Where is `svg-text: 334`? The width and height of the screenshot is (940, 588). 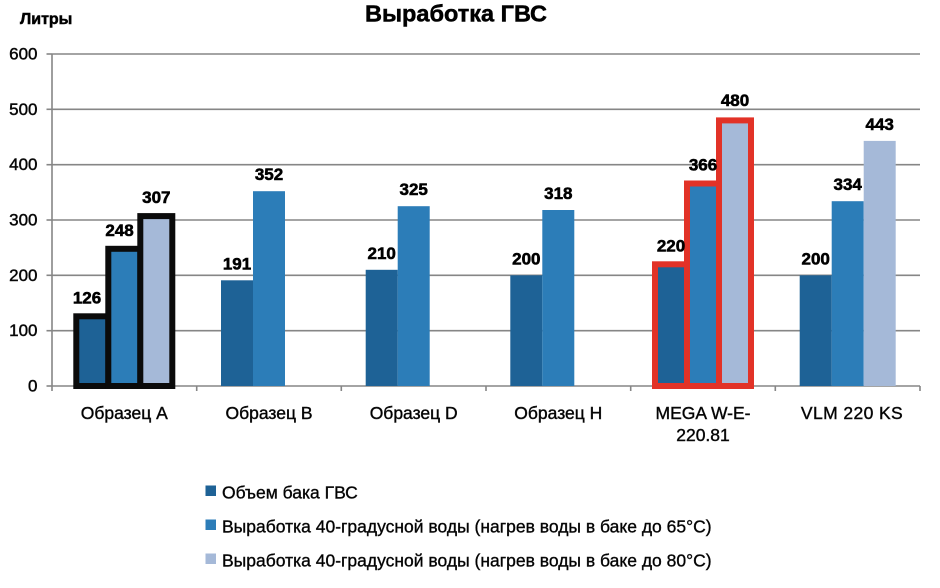 svg-text: 334 is located at coordinates (848, 184).